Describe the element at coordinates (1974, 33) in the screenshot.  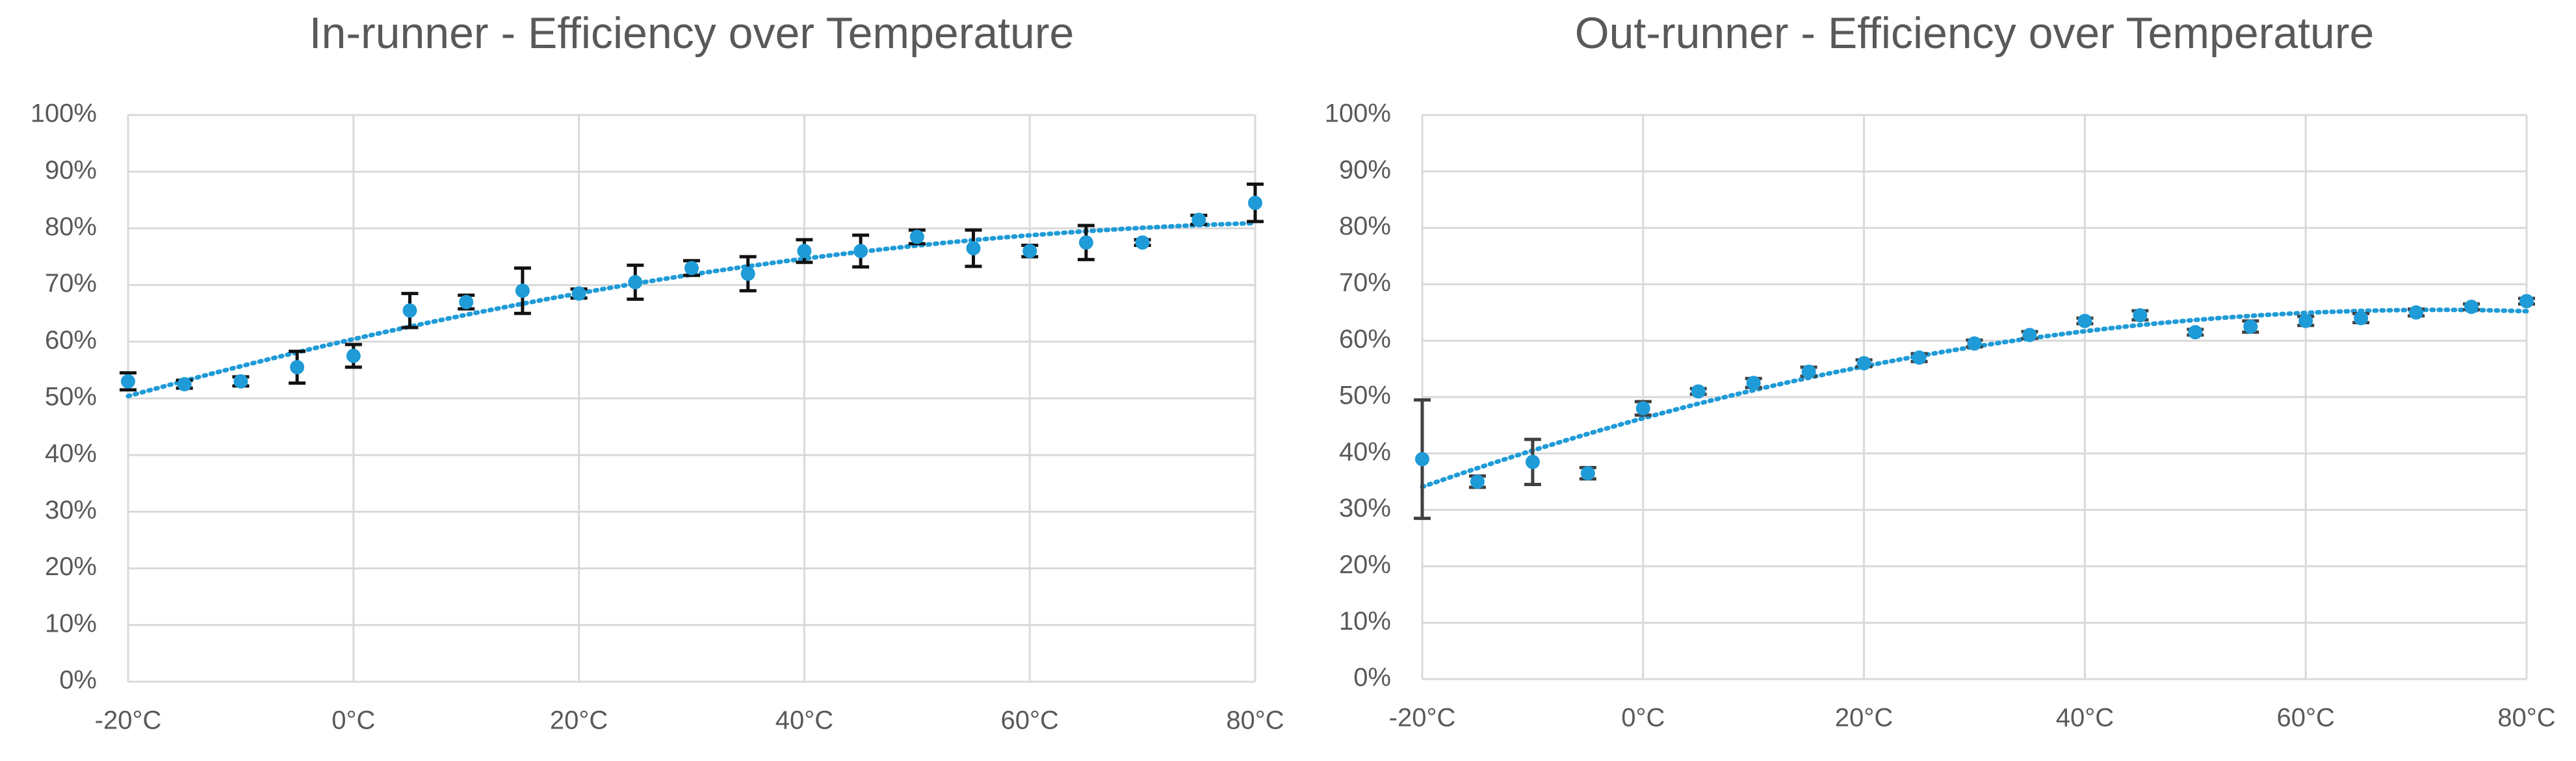
I see `chart-title: Out-runner - Efficiency over Temperature` at that location.